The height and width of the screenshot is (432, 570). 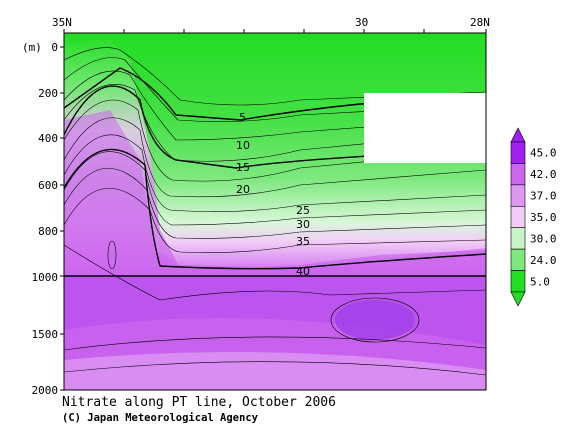 I want to click on colorbar-label: 24.0, so click(x=543, y=260).